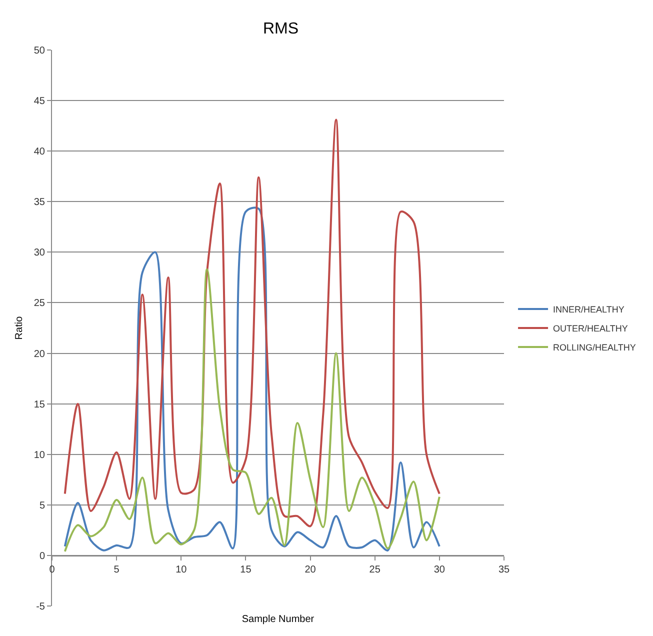 This screenshot has width=653, height=636. Describe the element at coordinates (19, 328) in the screenshot. I see `y-axis-title: Ratio` at that location.